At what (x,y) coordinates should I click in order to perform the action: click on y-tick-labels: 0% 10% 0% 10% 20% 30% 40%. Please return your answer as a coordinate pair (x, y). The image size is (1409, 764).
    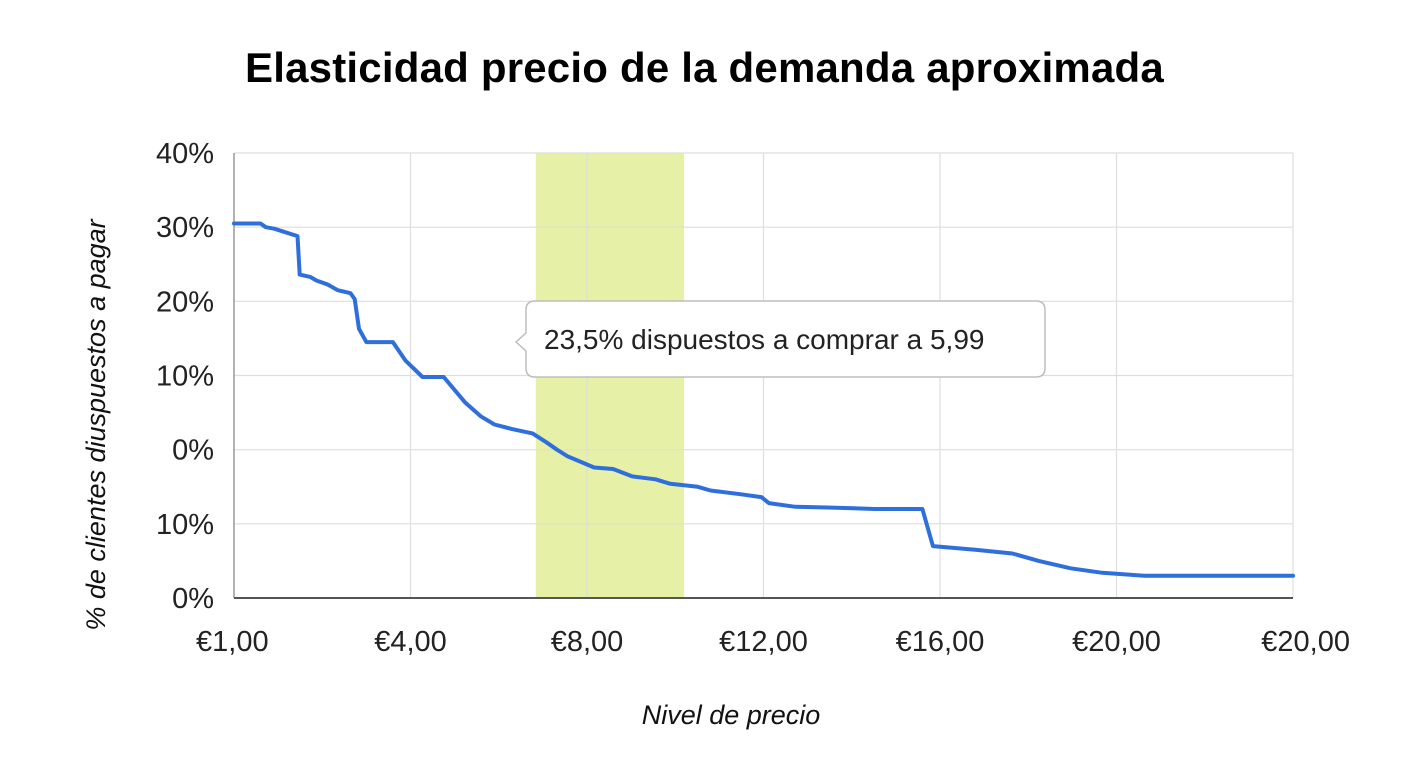
    Looking at the image, I should click on (185, 376).